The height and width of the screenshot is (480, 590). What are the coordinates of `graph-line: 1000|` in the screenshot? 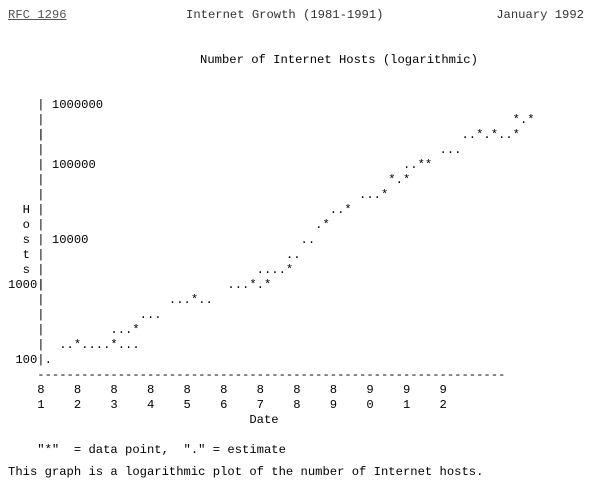 It's located at (26, 285).